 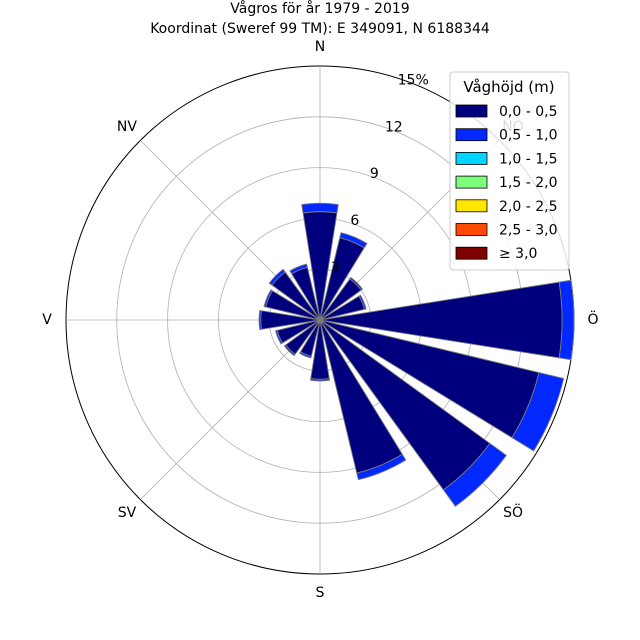 I want to click on radial-tick-label: 3, so click(x=335, y=268).